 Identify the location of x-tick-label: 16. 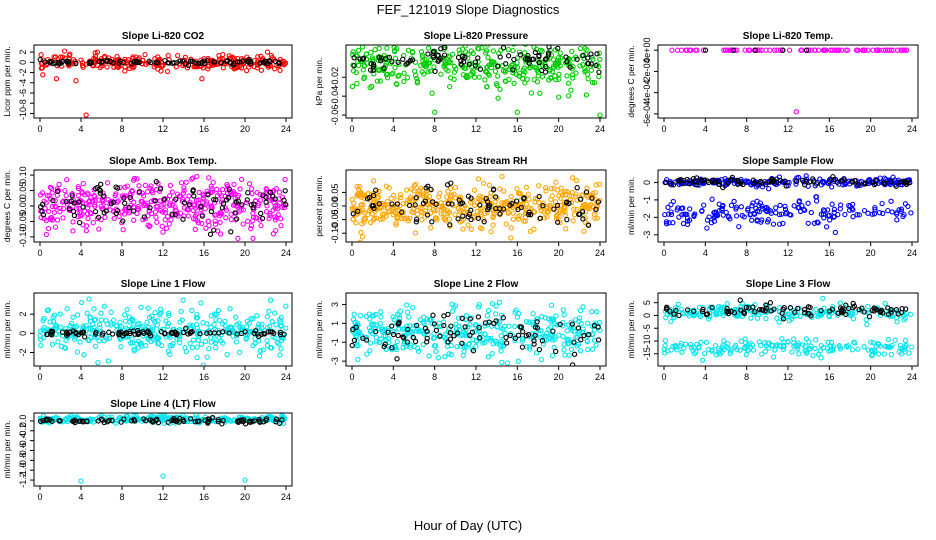
(829, 129).